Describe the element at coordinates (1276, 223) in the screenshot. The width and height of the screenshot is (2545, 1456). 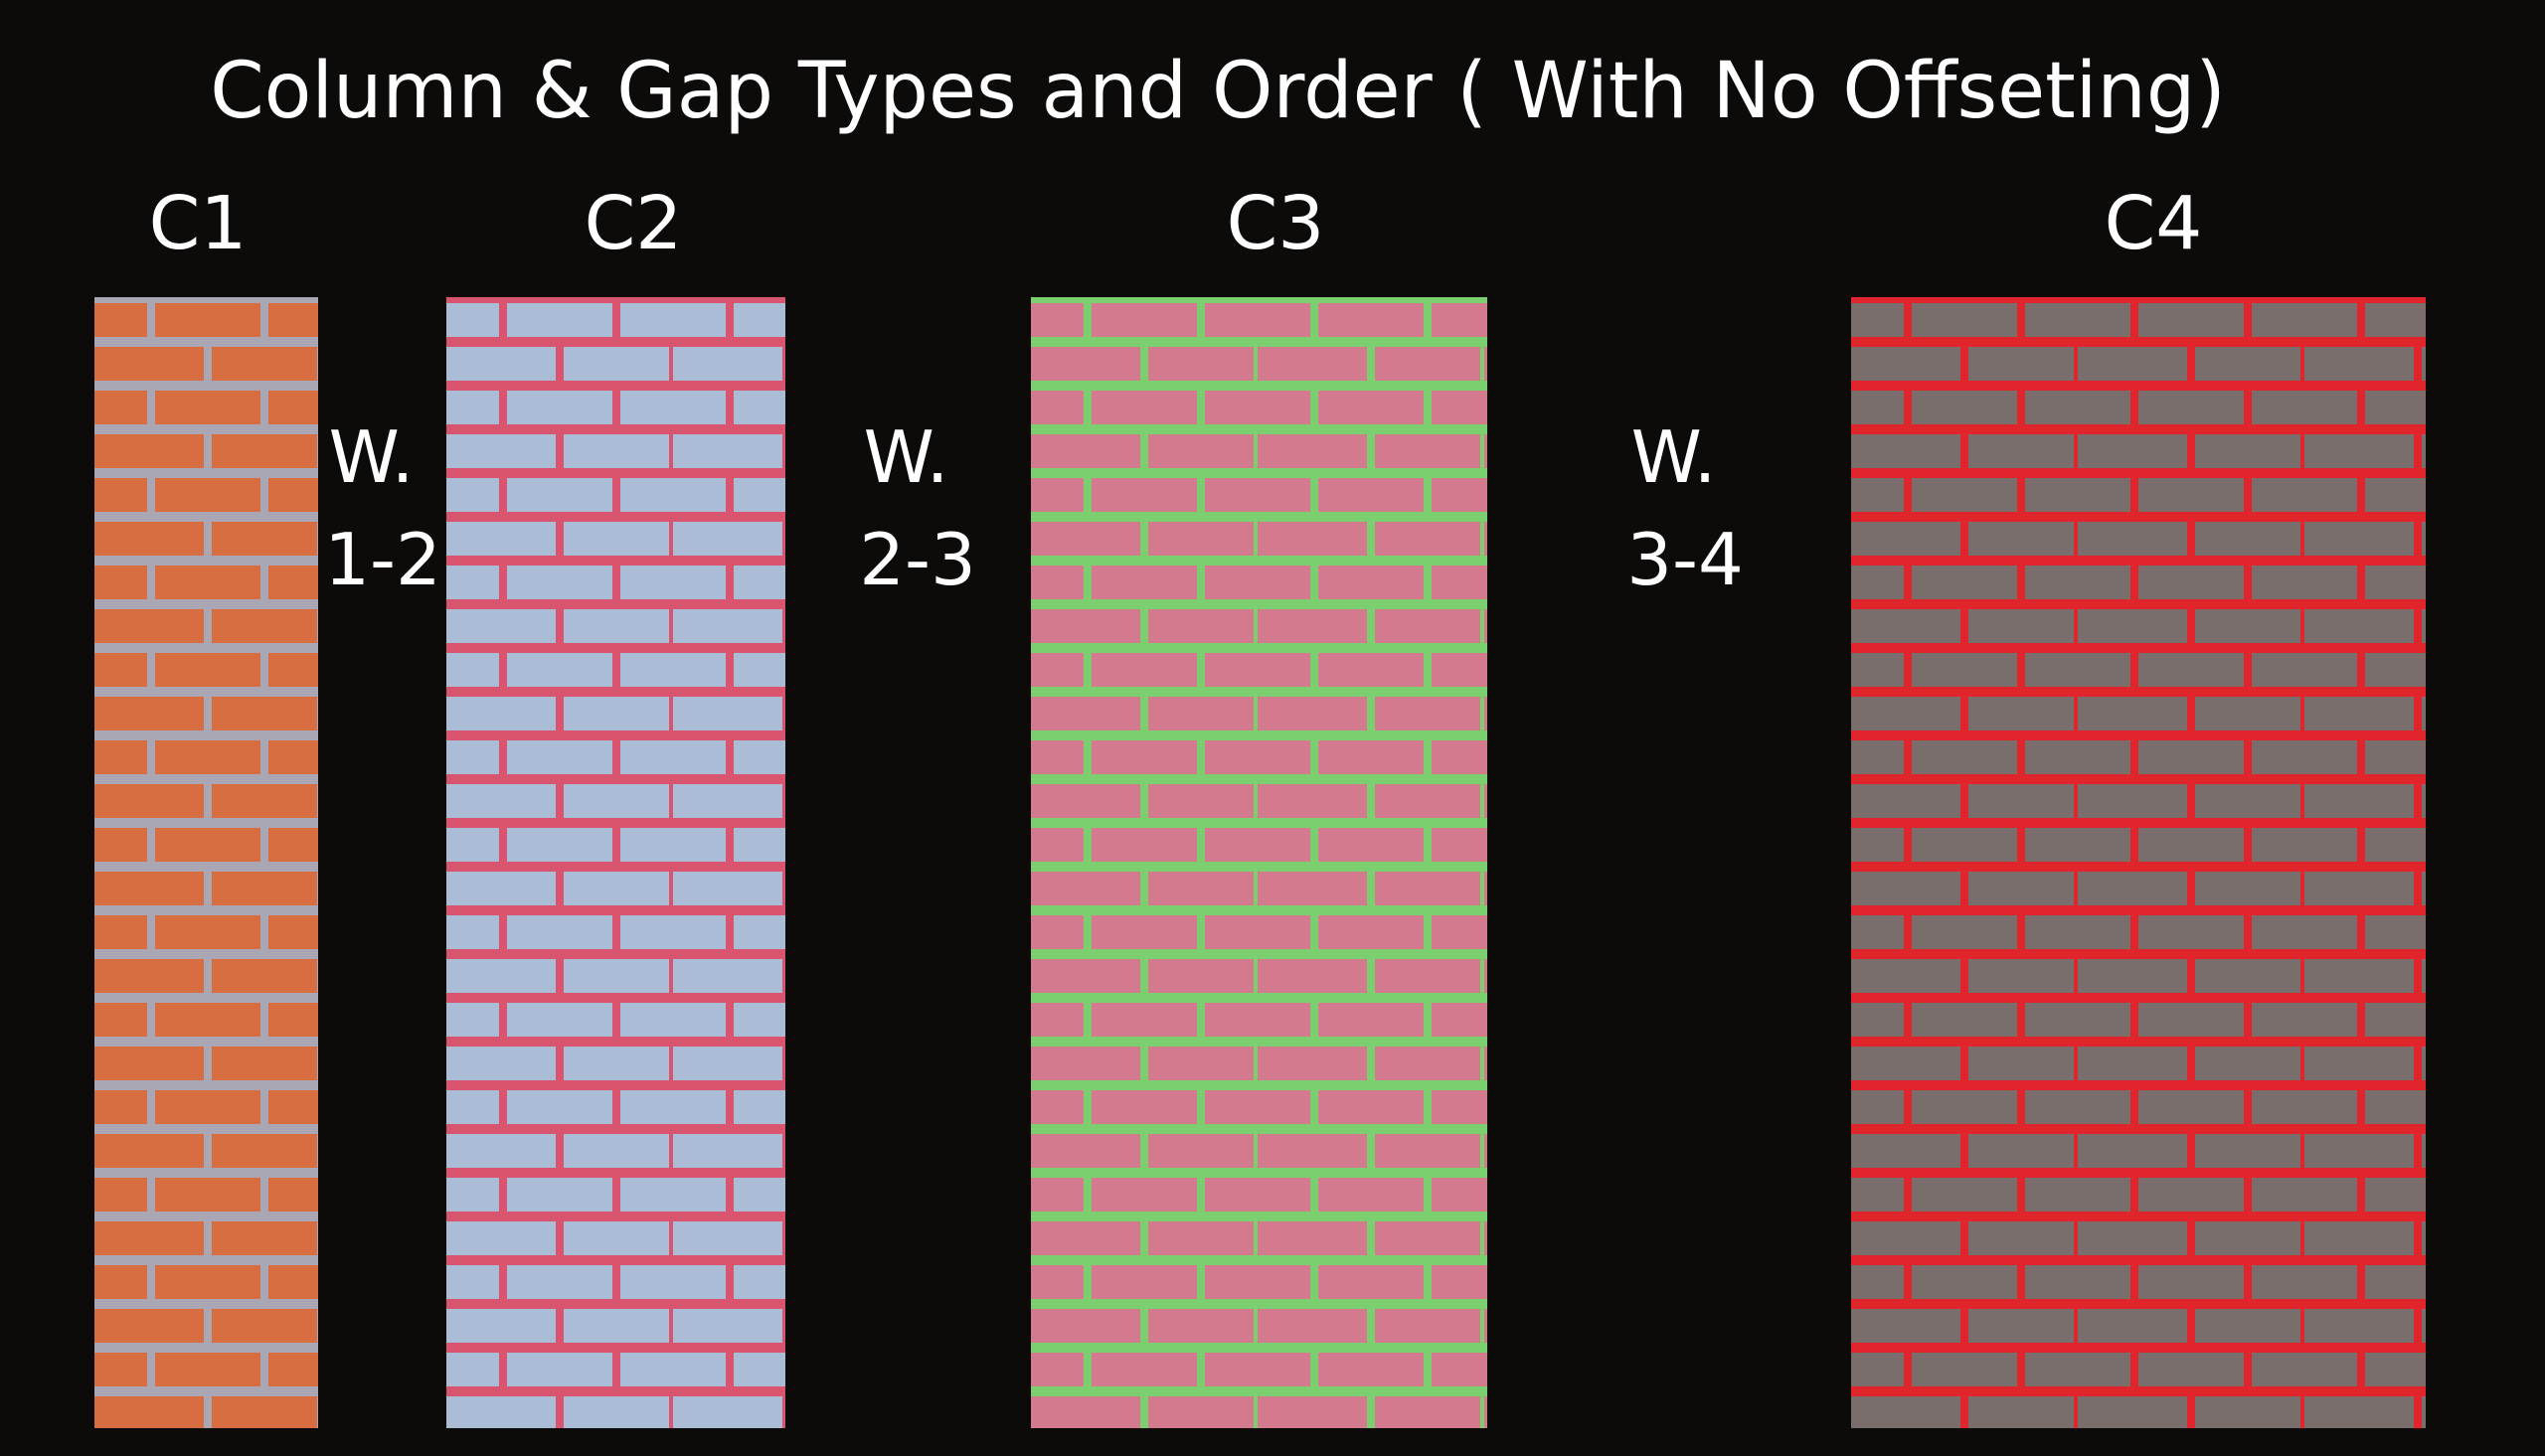
I see `column-label: C3` at that location.